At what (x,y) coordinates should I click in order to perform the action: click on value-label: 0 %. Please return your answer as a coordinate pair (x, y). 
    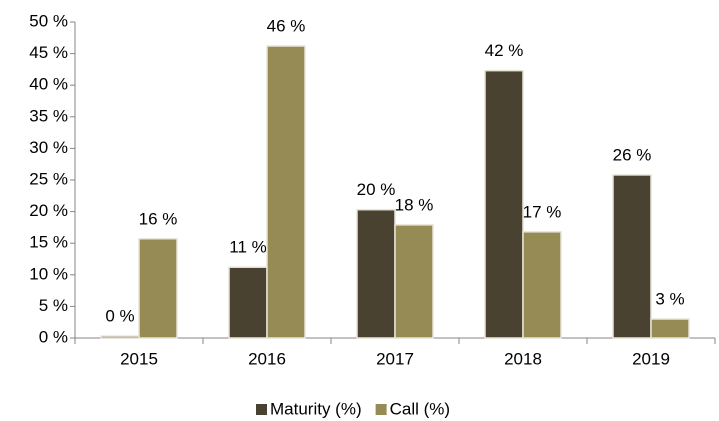
    Looking at the image, I should click on (119, 316).